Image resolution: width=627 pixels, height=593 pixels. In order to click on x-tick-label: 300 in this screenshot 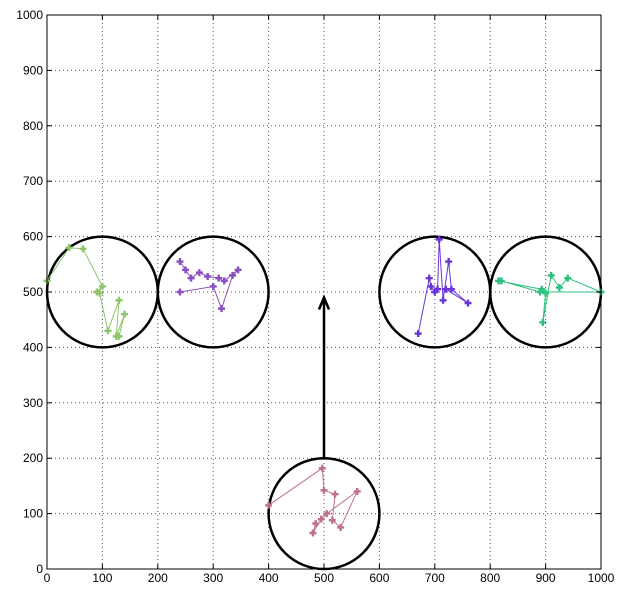, I will do `click(213, 578)`.